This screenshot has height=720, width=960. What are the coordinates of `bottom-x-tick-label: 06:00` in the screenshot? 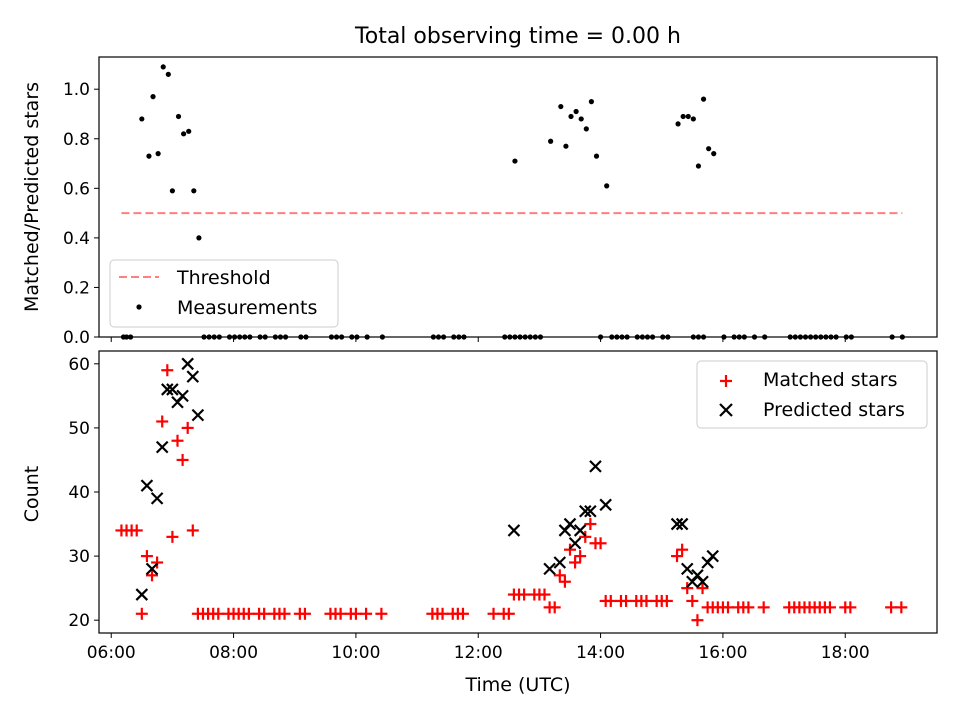 It's located at (111, 653).